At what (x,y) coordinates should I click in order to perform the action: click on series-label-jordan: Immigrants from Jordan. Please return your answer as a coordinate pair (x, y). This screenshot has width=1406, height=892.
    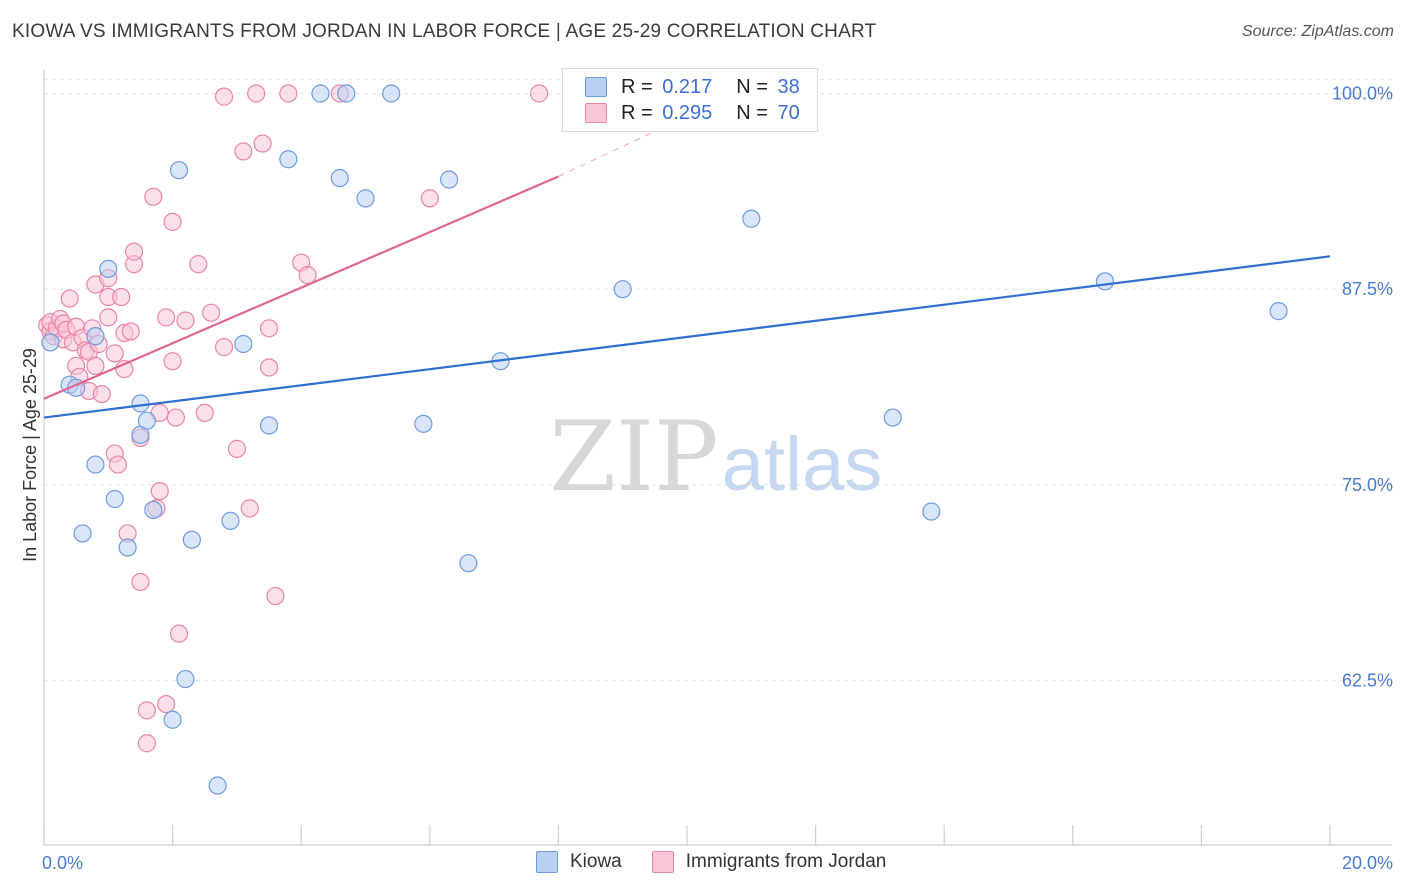
    Looking at the image, I should click on (786, 861).